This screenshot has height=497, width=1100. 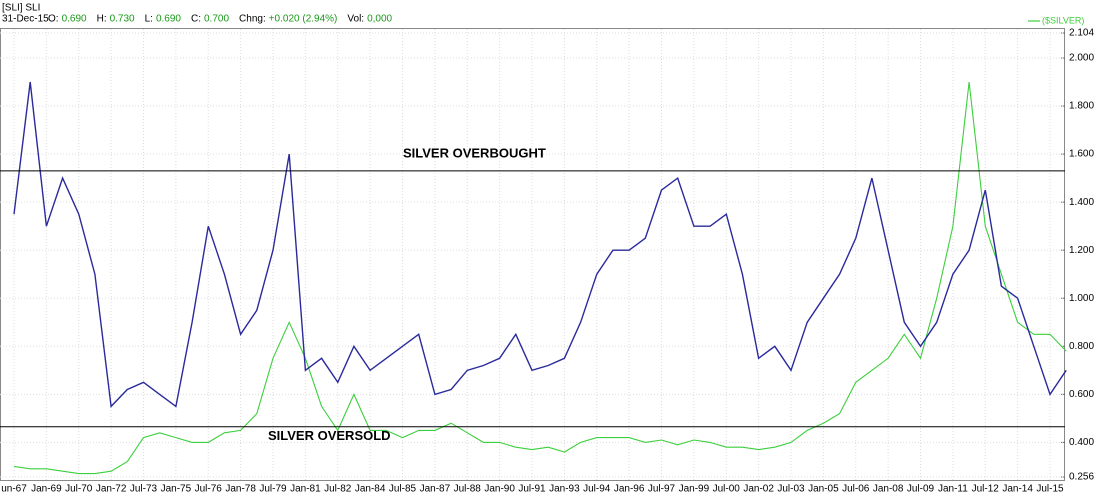 I want to click on x-tick-label: Jan-99, so click(x=694, y=489).